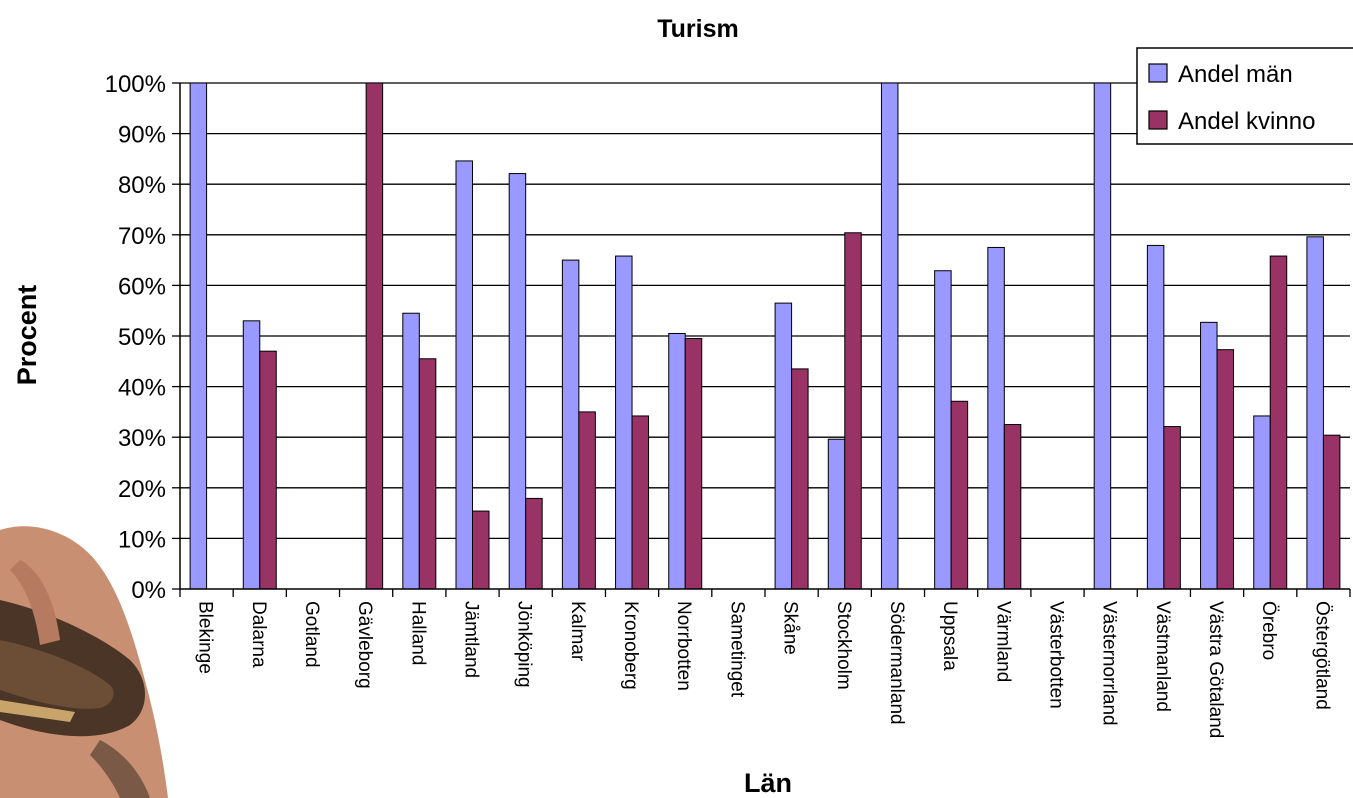 This screenshot has height=798, width=1353. Describe the element at coordinates (27, 335) in the screenshot. I see `y-axis-label: Procent` at that location.